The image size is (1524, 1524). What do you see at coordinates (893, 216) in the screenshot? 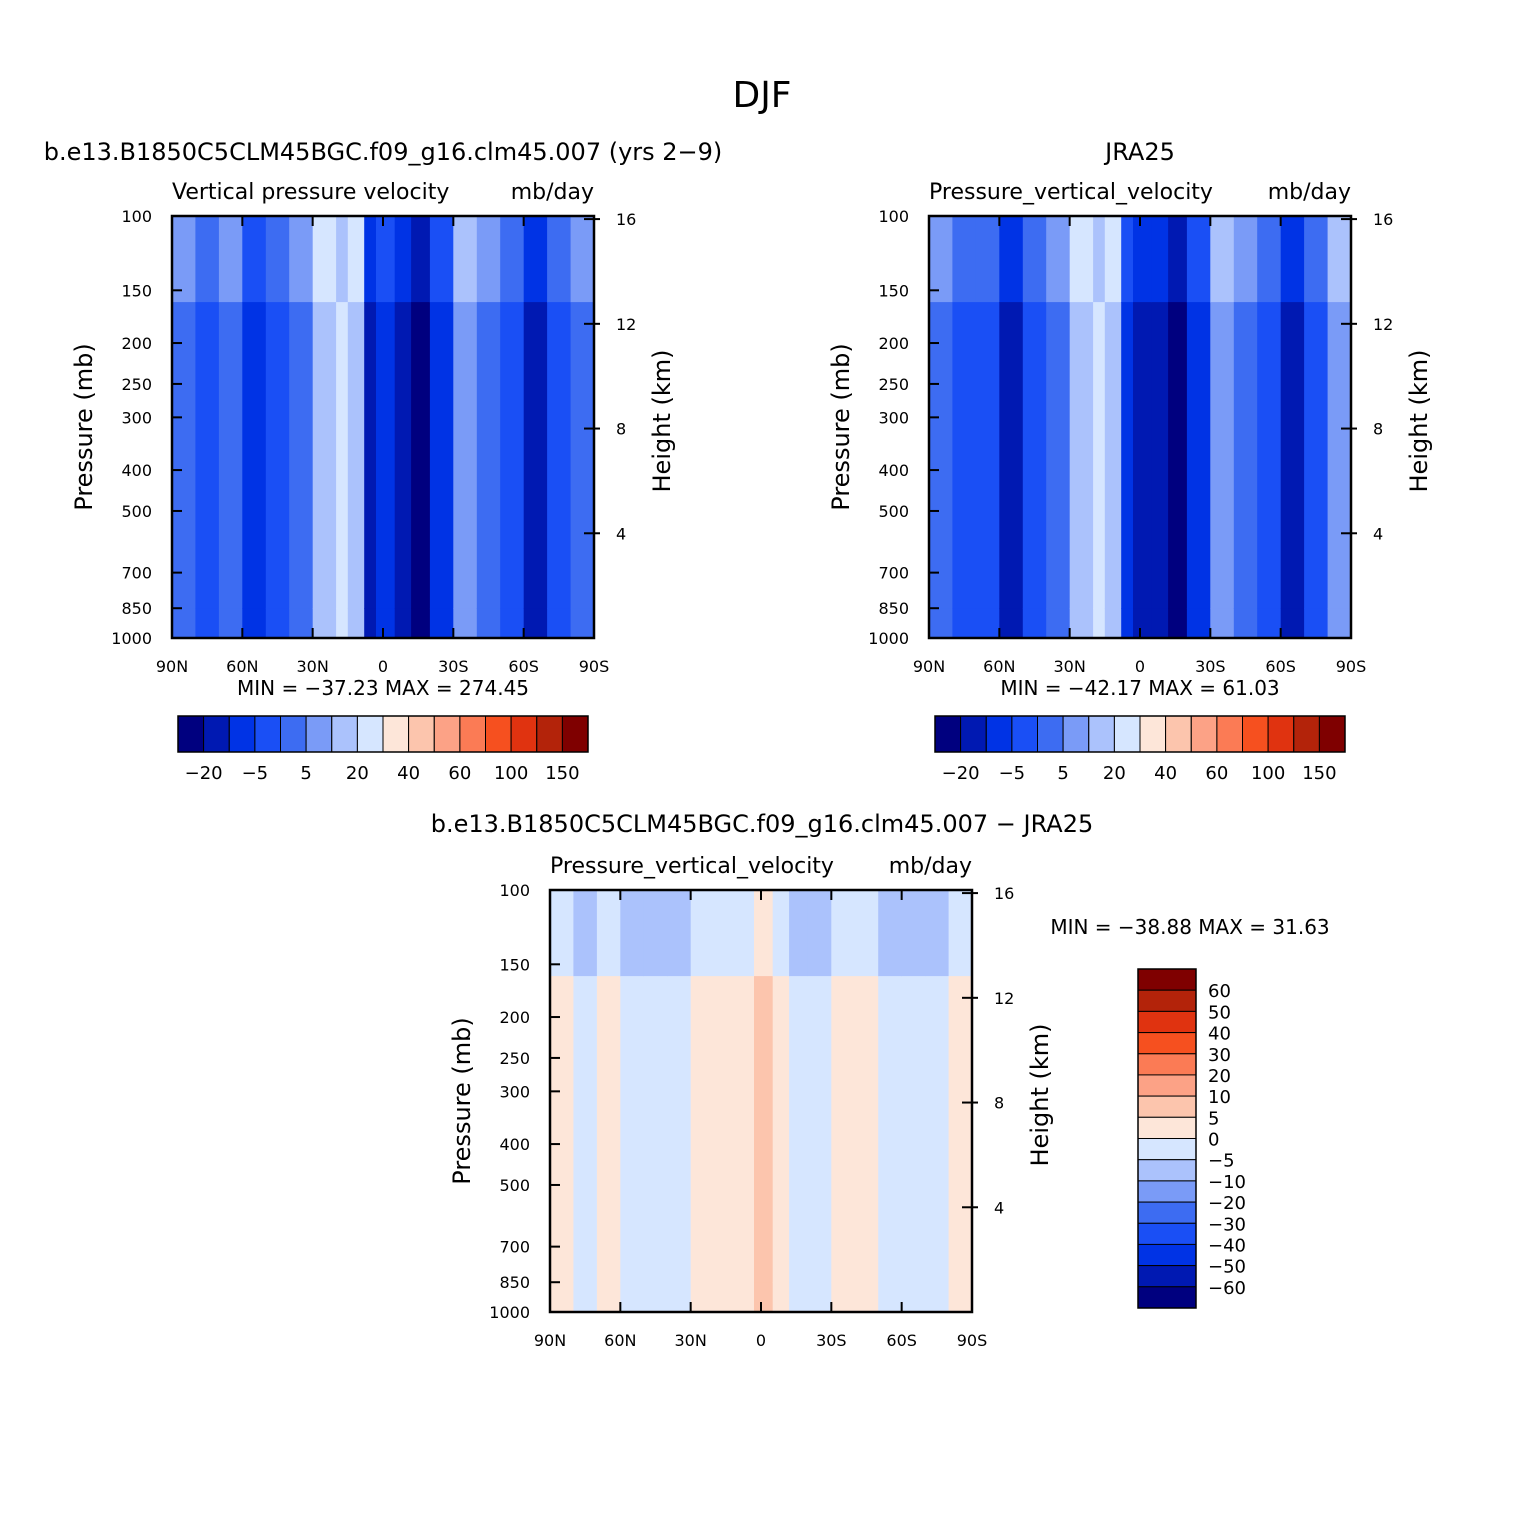
I see `y-tick-label: 100` at bounding box center [893, 216].